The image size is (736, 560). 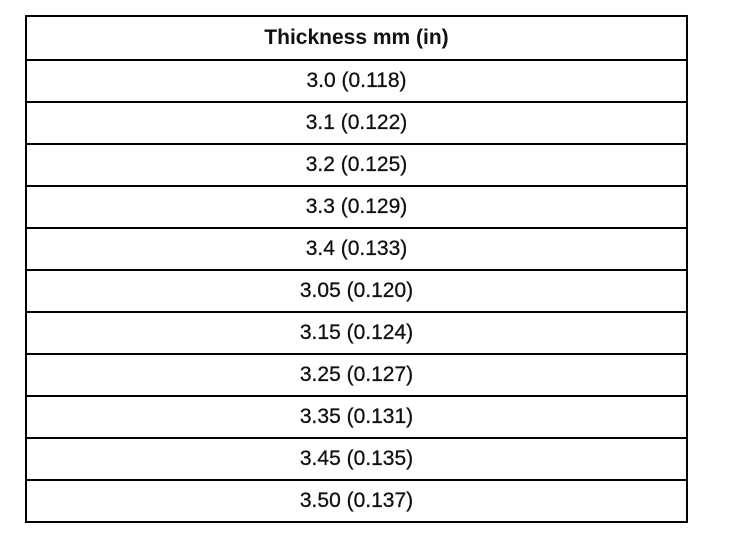 I want to click on table-cell: 3.50 (0.137), so click(x=356, y=501).